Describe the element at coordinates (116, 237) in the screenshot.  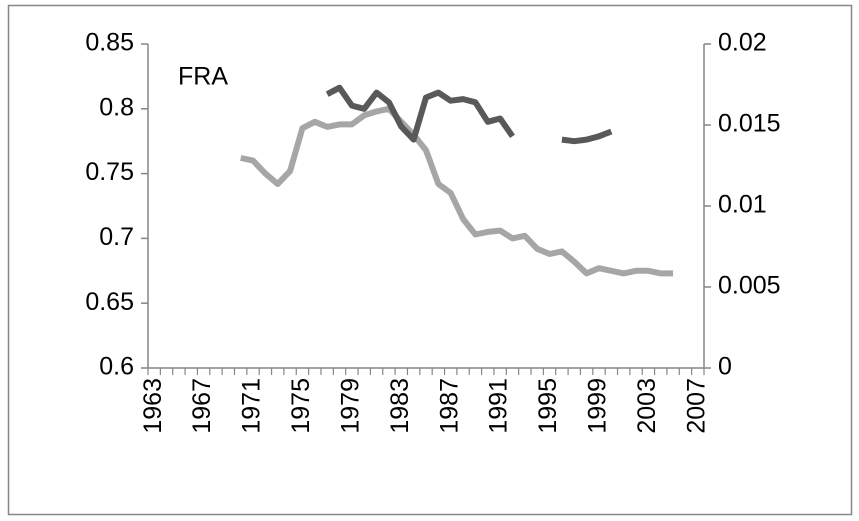
I see `y-tick-label: 0.7` at that location.